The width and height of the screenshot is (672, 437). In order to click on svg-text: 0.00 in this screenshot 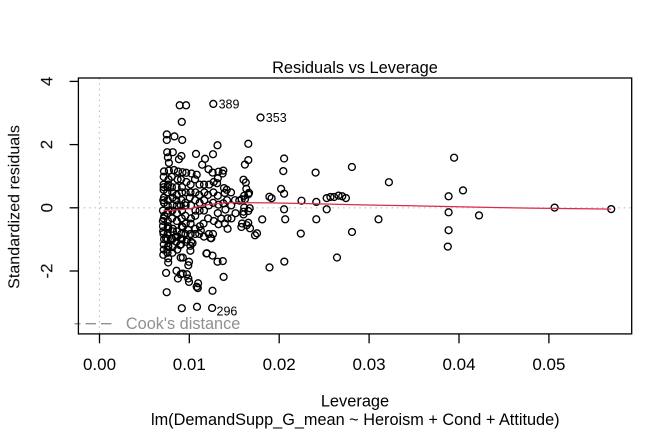, I will do `click(99, 364)`.